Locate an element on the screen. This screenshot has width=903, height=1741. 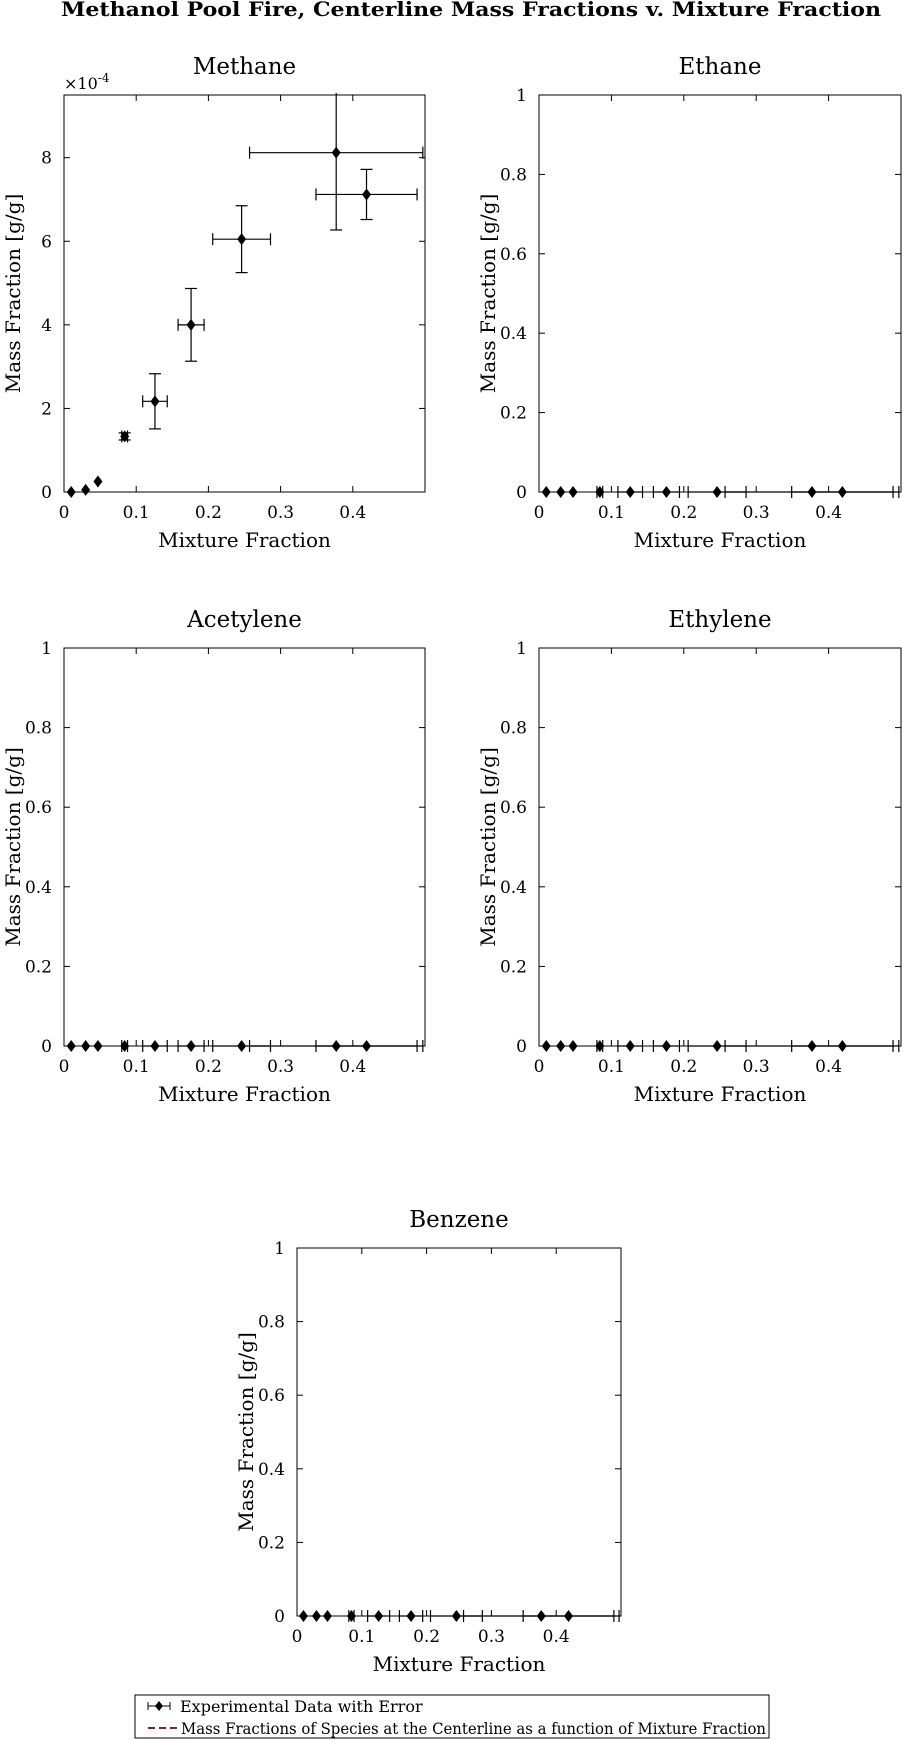
y-tick-label: 0.2 is located at coordinates (271, 1543).